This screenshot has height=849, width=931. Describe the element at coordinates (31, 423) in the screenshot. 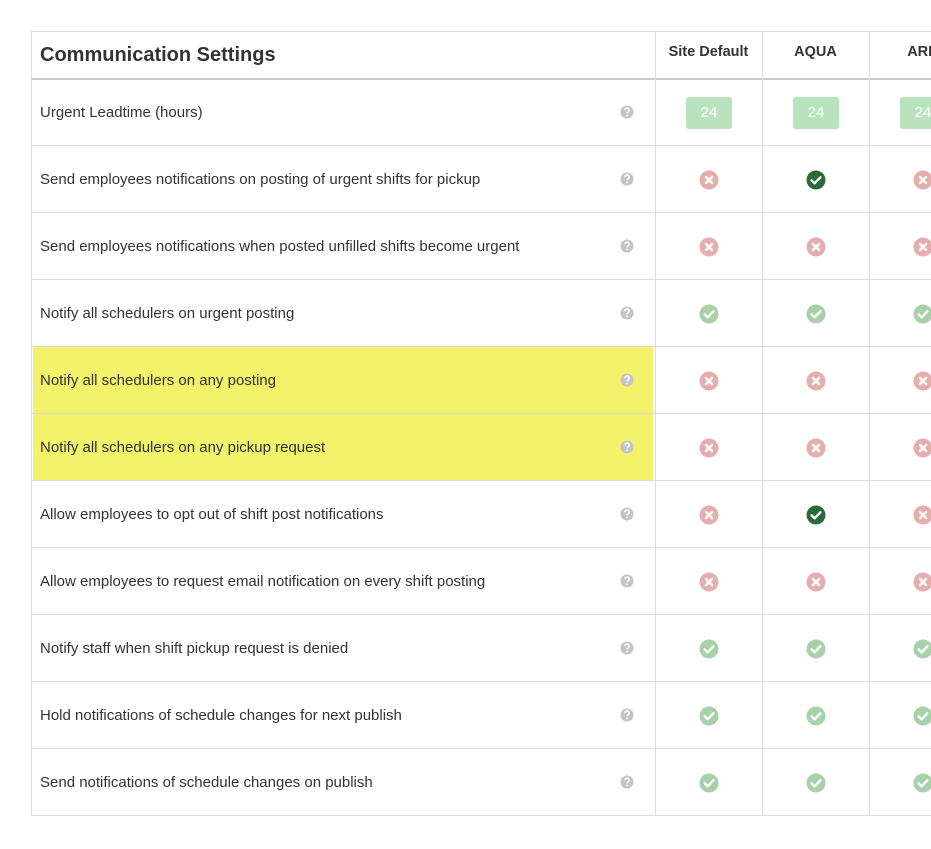

I see `table-border-left` at that location.